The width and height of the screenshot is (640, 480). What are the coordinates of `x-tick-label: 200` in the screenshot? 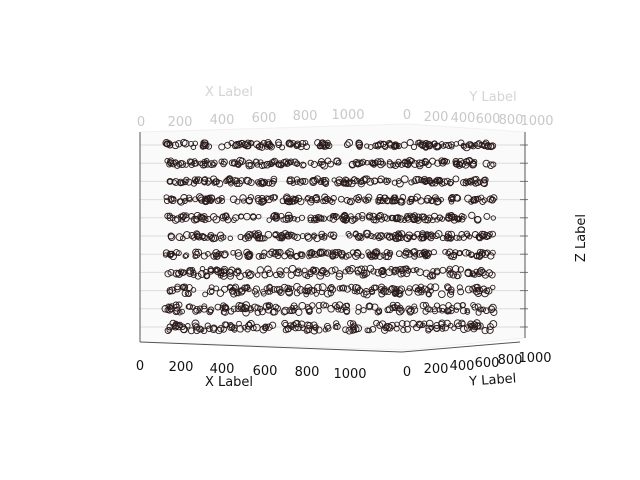 It's located at (181, 367).